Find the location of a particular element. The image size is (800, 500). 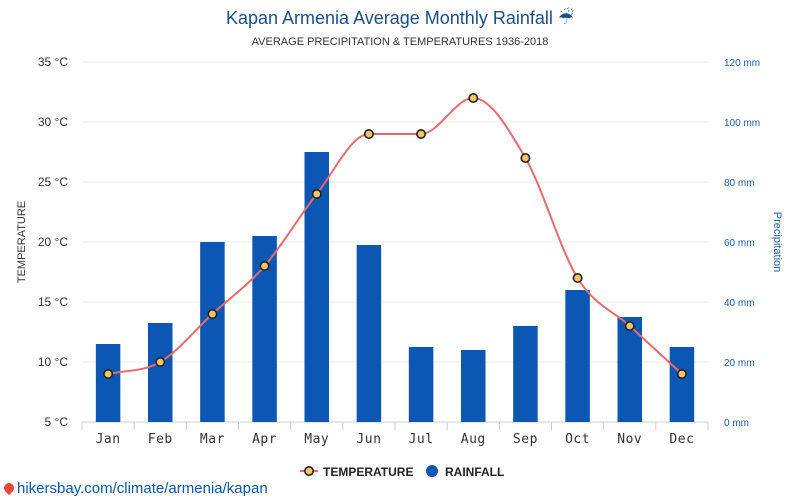

y-left-tick-label: 25 °C is located at coordinates (53, 182).